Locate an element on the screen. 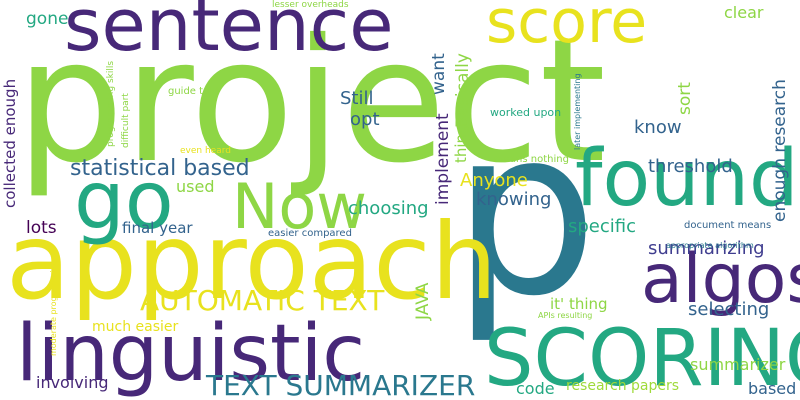  word-know: know is located at coordinates (658, 127).